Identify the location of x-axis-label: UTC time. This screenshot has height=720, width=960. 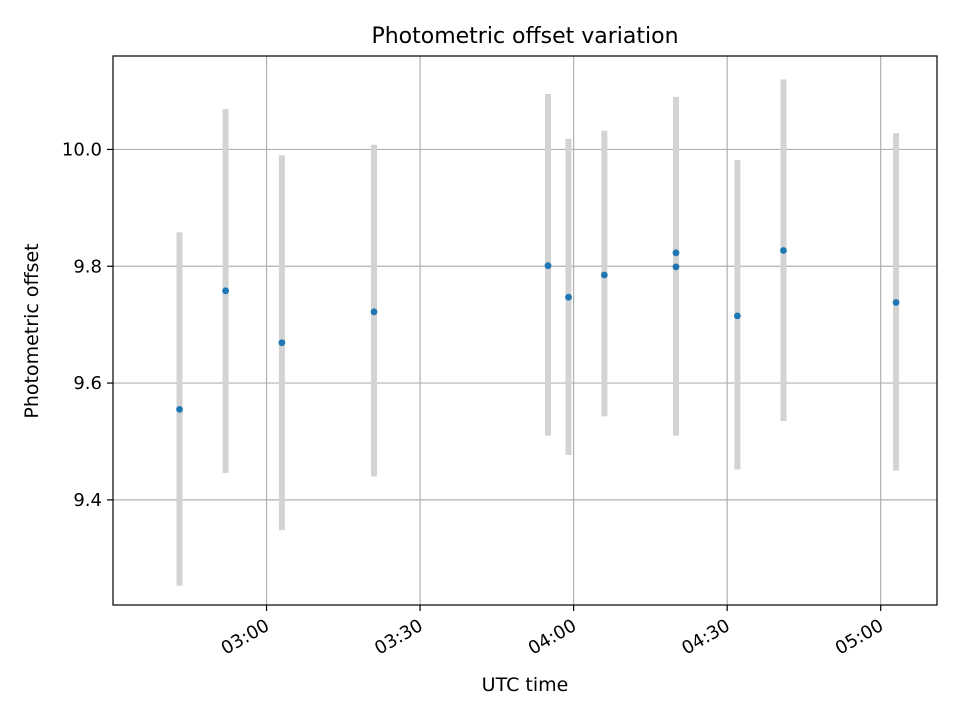
(525, 685).